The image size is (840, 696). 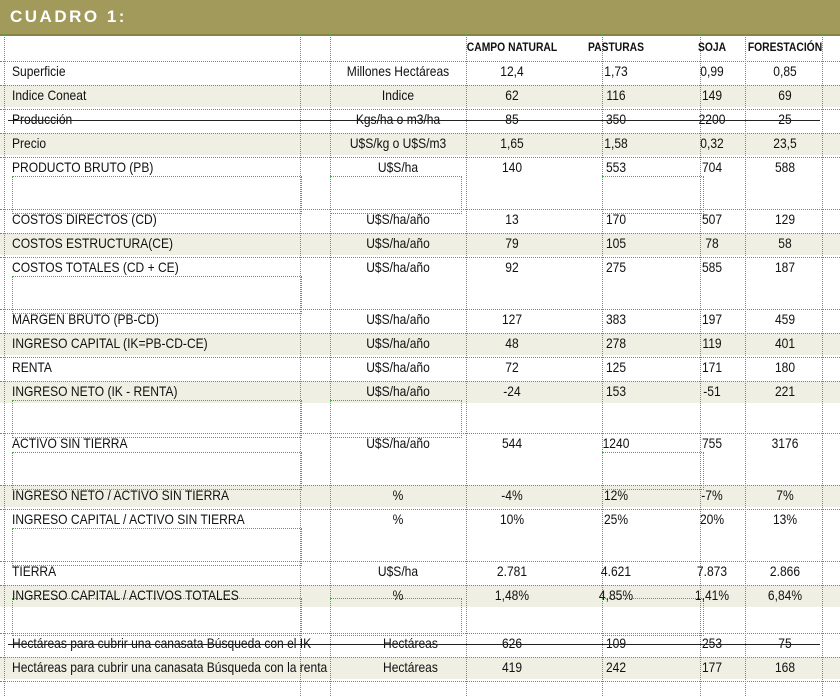 What do you see at coordinates (616, 667) in the screenshot?
I see `cell-value: 242` at bounding box center [616, 667].